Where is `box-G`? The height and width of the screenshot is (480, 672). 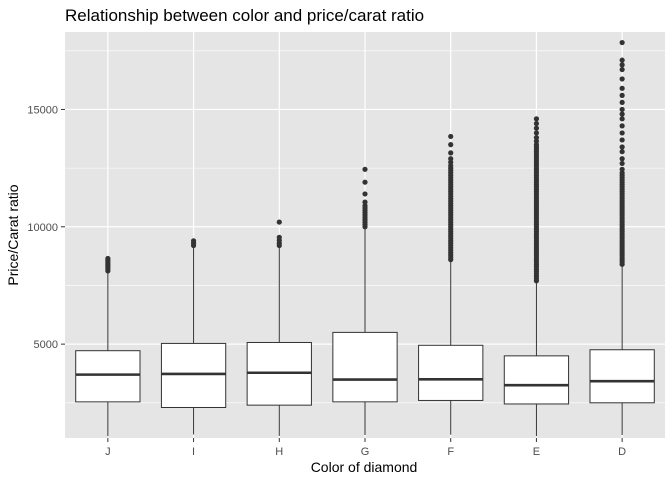
box-G is located at coordinates (365, 300).